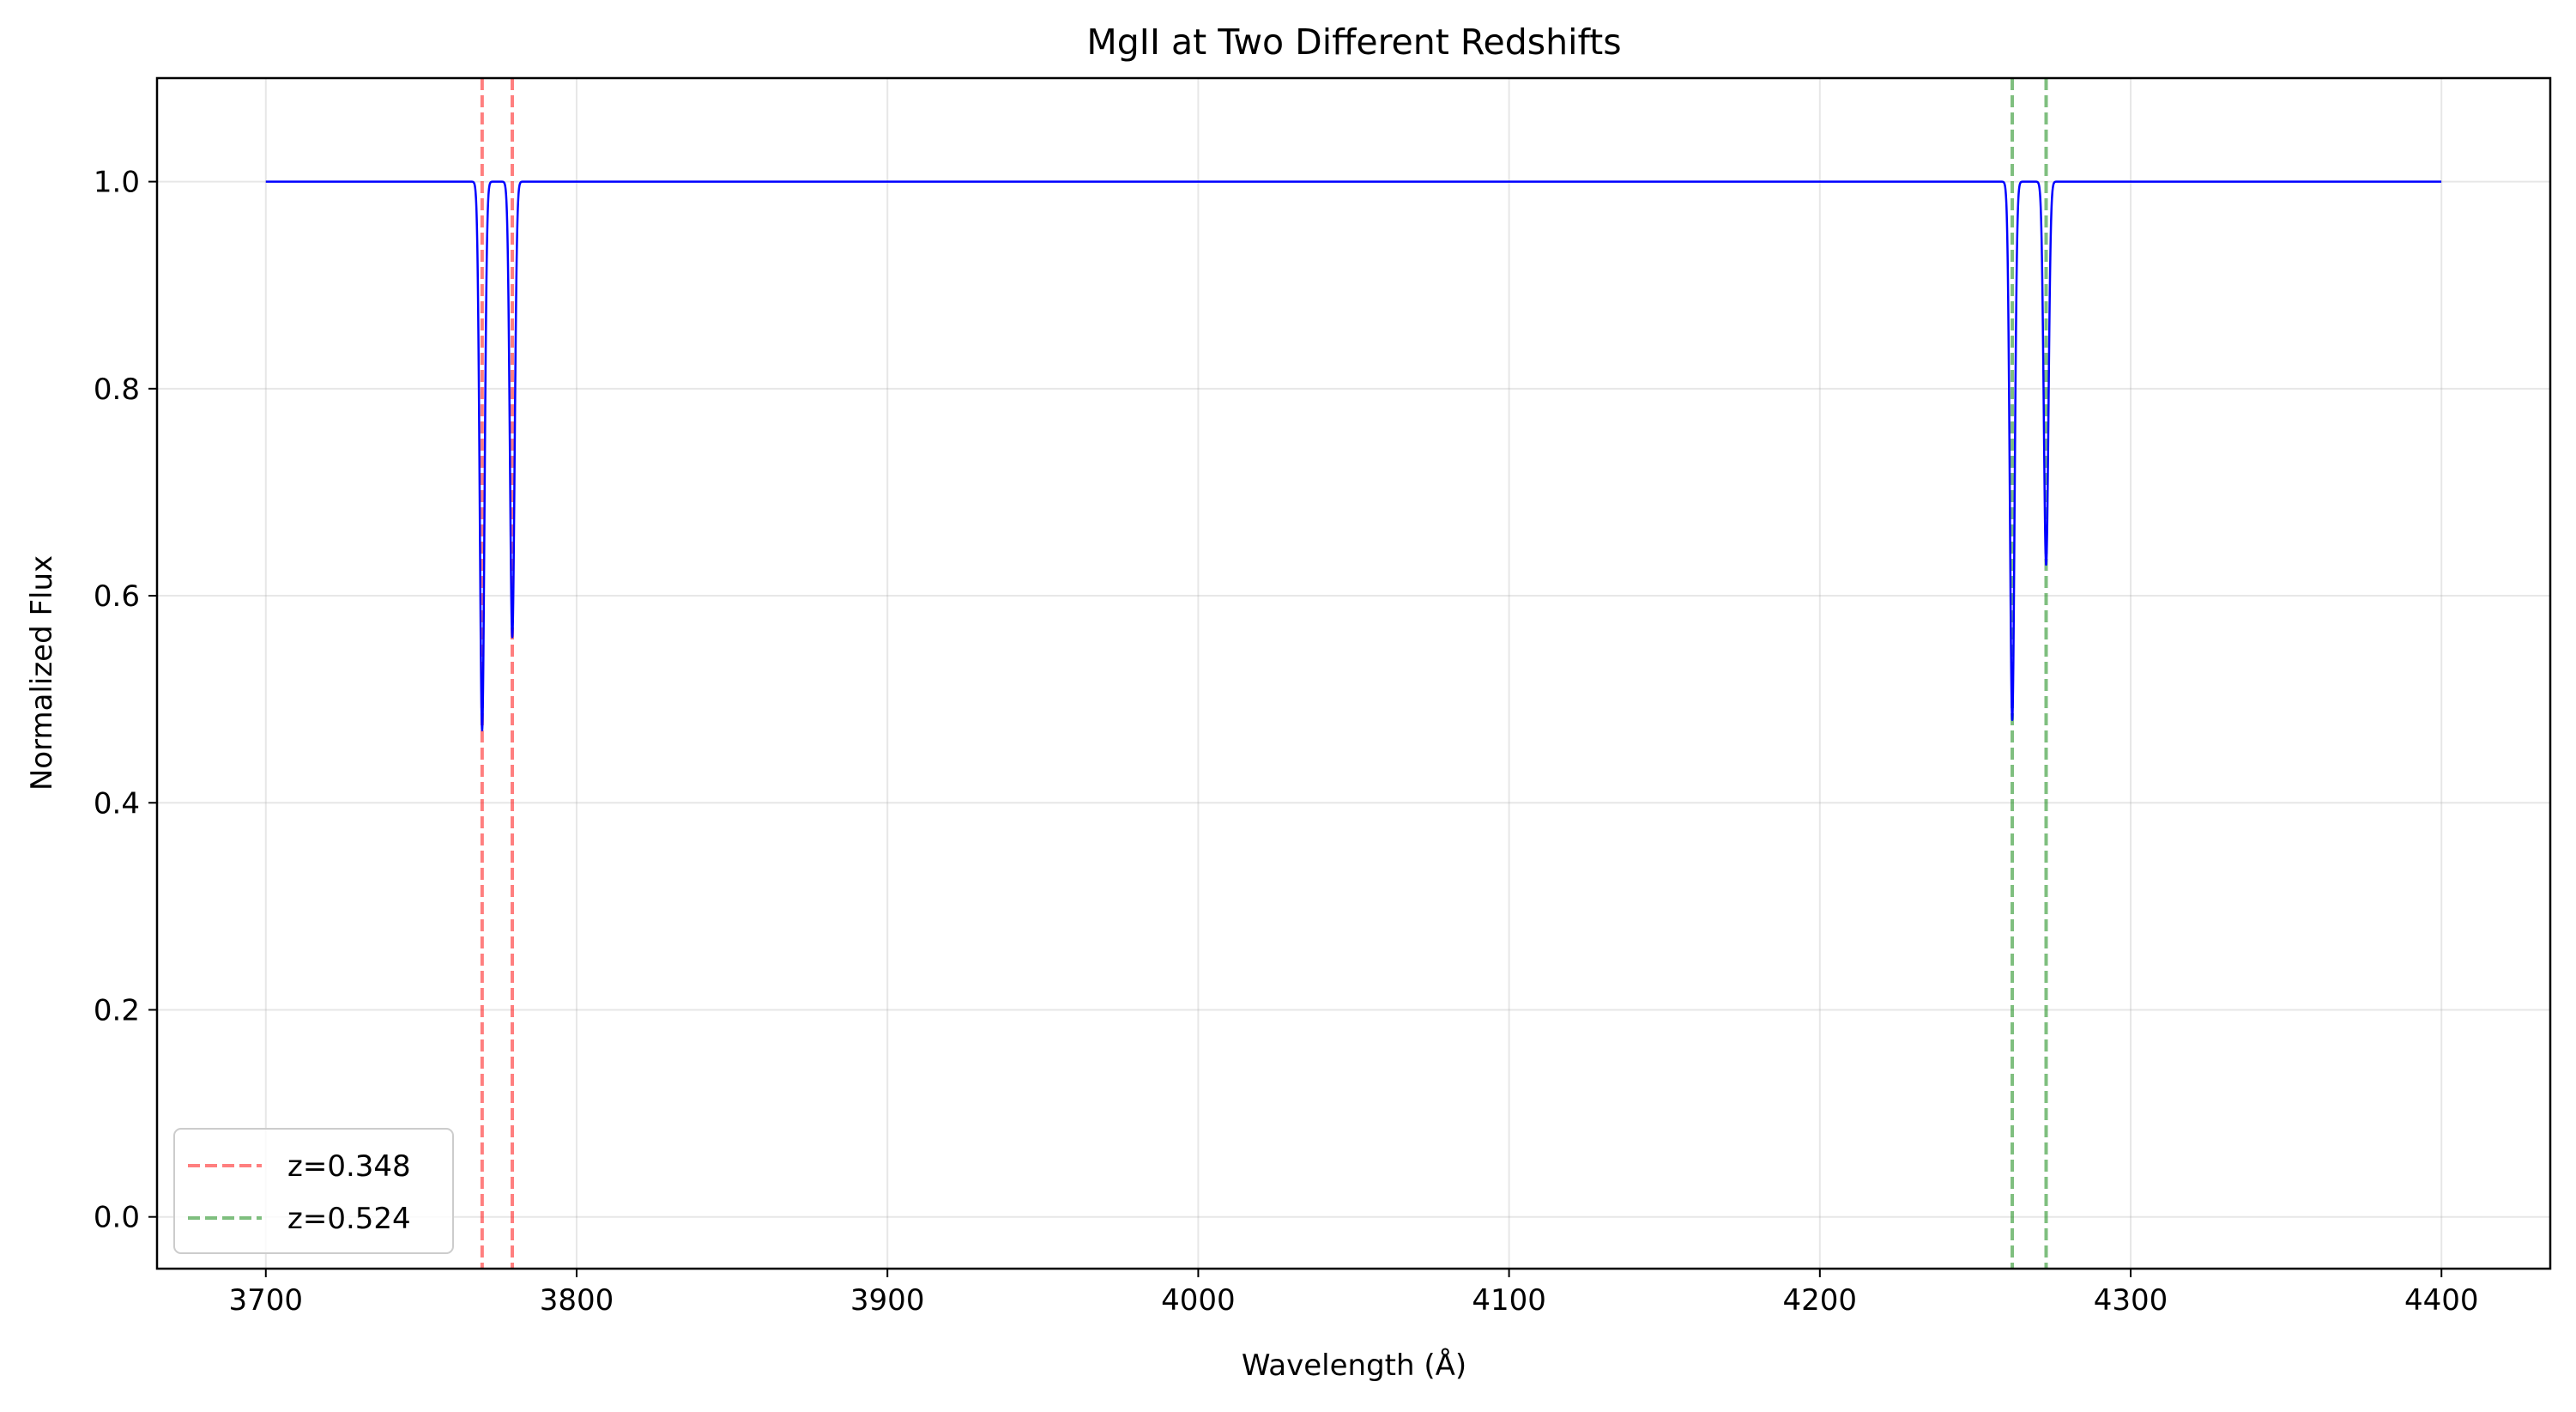 The image size is (2576, 1412). I want to click on x-axis-ticks: 3700 3800 3900 4000 4100 4200 4300 4400, so click(1354, 1294).